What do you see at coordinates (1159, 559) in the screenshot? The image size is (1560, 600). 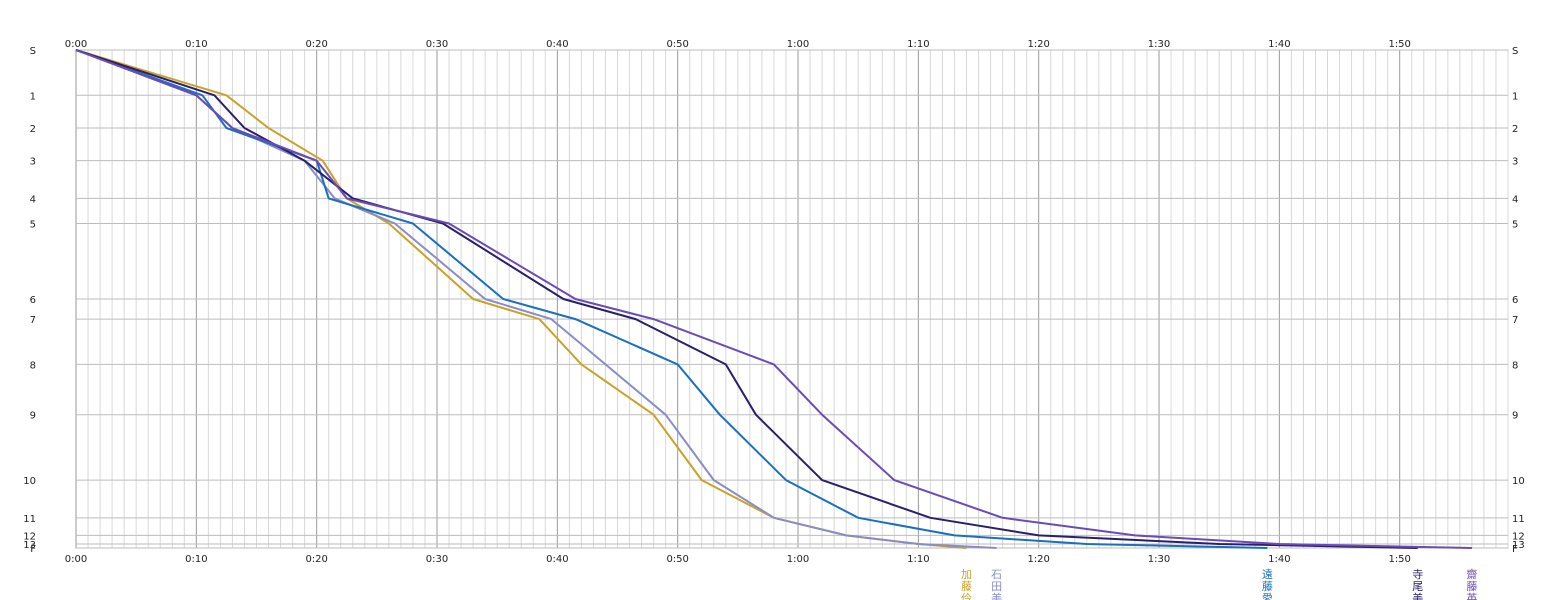 I see `x-tick-label-bottom: 1:30` at bounding box center [1159, 559].